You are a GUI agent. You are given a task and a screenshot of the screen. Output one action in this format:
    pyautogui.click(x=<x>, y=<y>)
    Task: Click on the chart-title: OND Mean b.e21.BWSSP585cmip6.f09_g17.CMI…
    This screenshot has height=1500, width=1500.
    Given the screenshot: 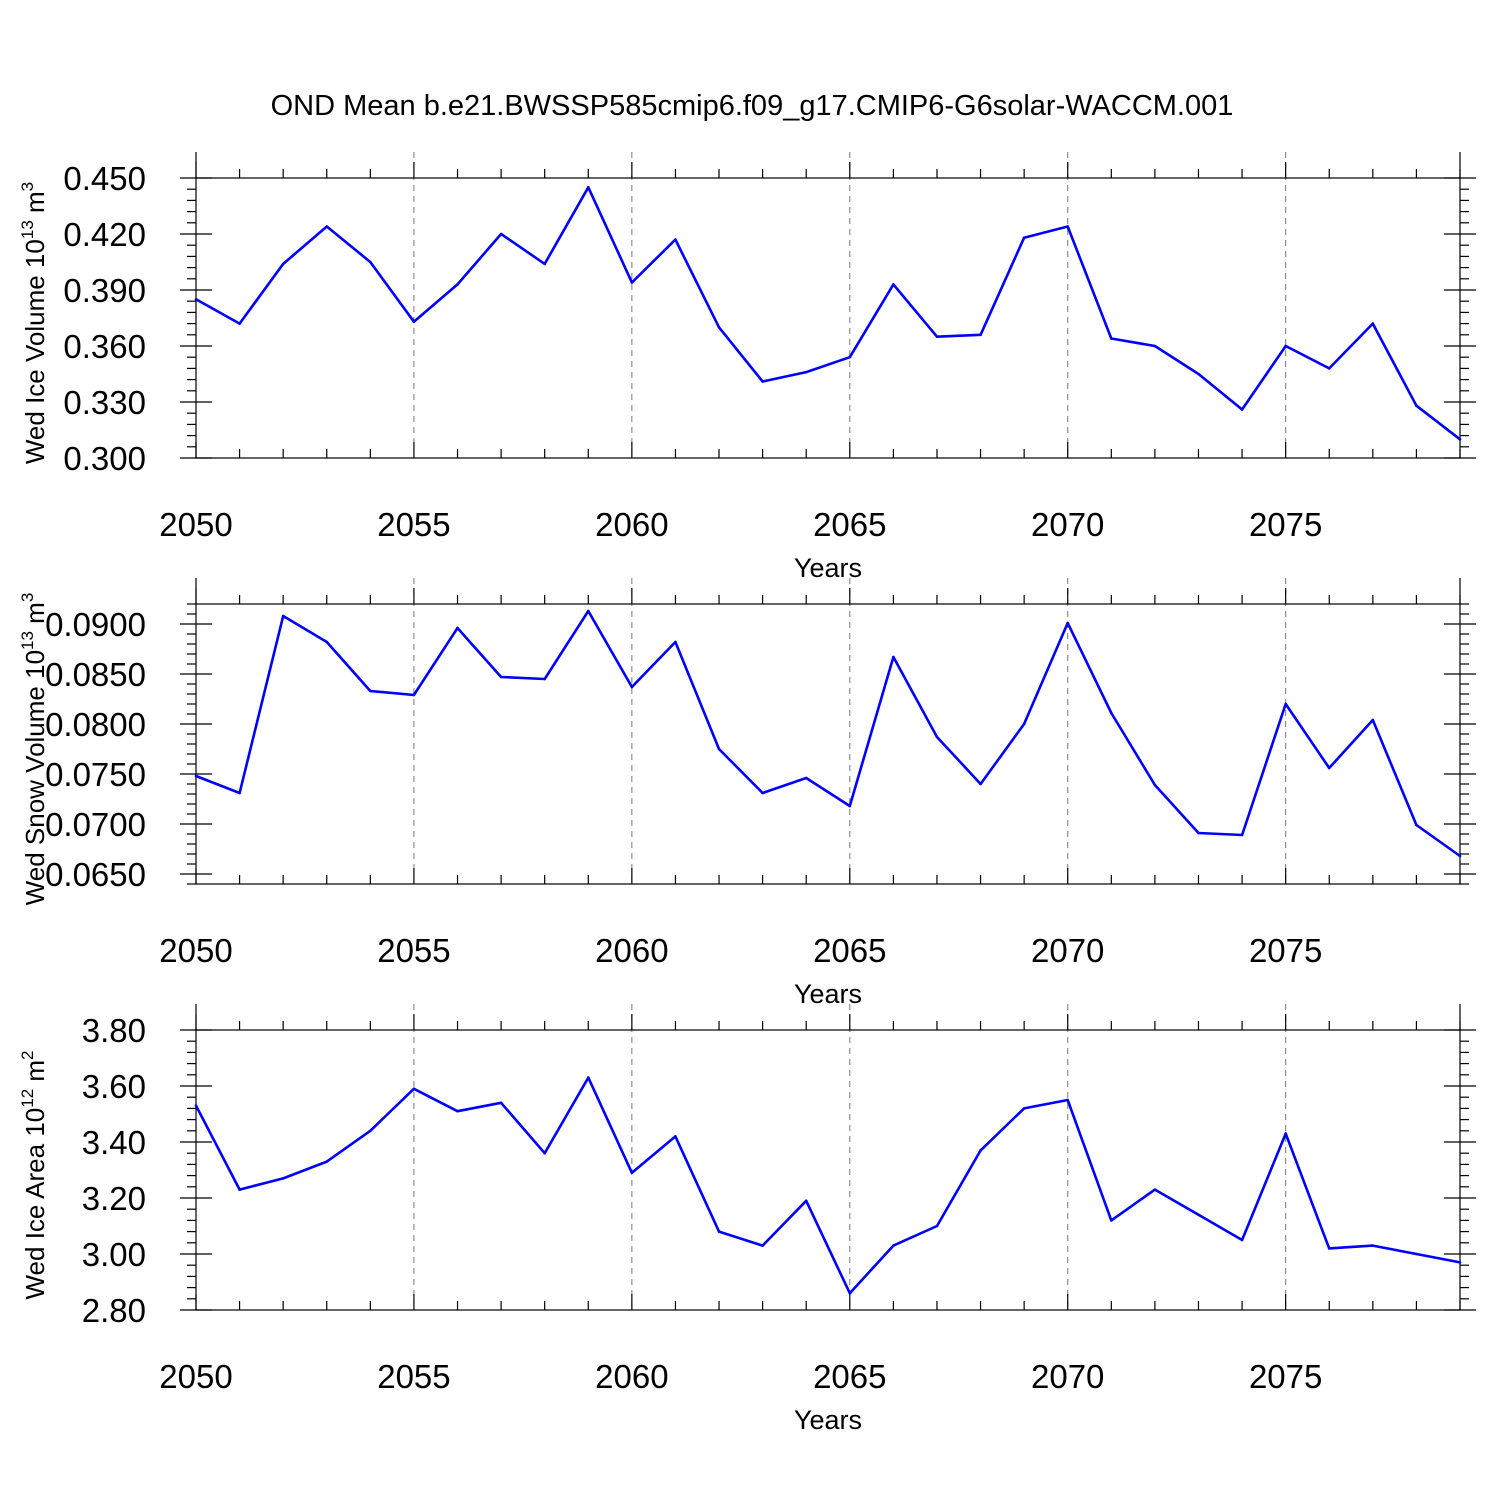 What is the action you would take?
    pyautogui.click(x=752, y=106)
    